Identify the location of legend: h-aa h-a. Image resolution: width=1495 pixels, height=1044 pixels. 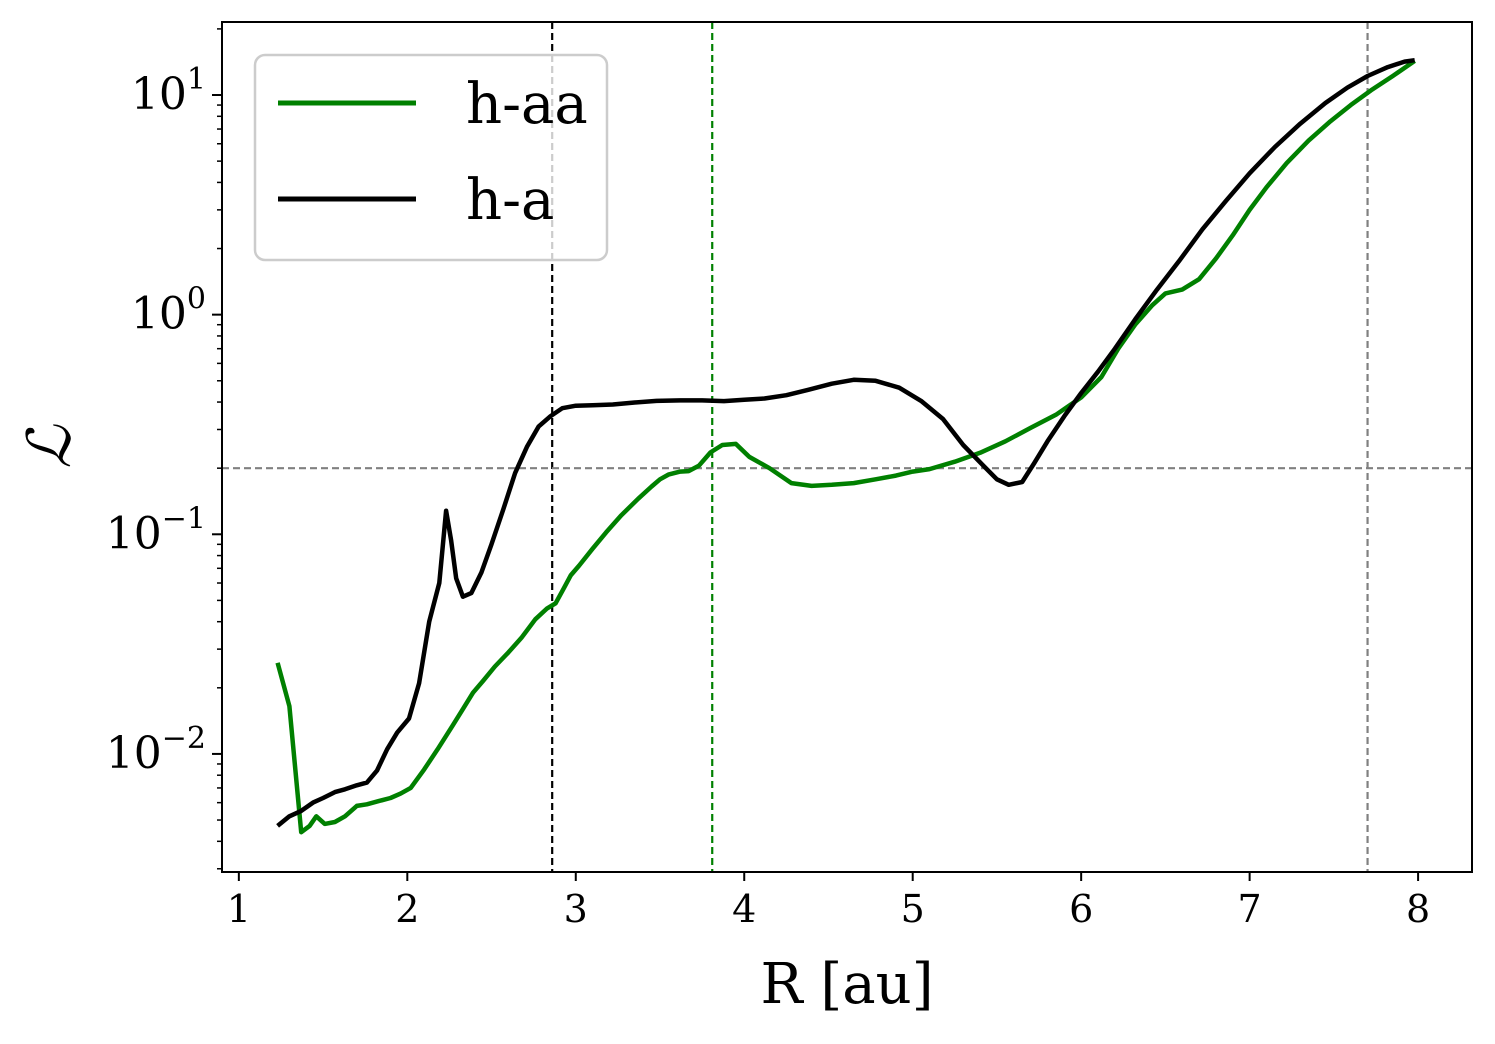
(431, 157).